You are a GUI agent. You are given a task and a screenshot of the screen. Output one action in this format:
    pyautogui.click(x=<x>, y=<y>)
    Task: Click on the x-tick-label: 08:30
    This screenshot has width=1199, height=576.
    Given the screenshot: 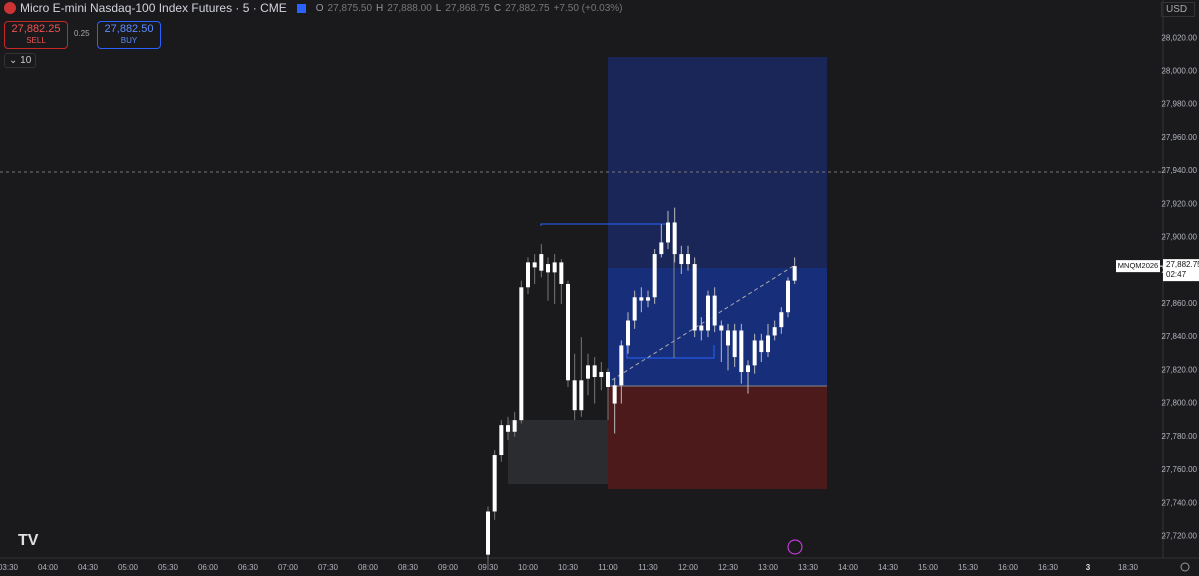 What is the action you would take?
    pyautogui.click(x=408, y=567)
    